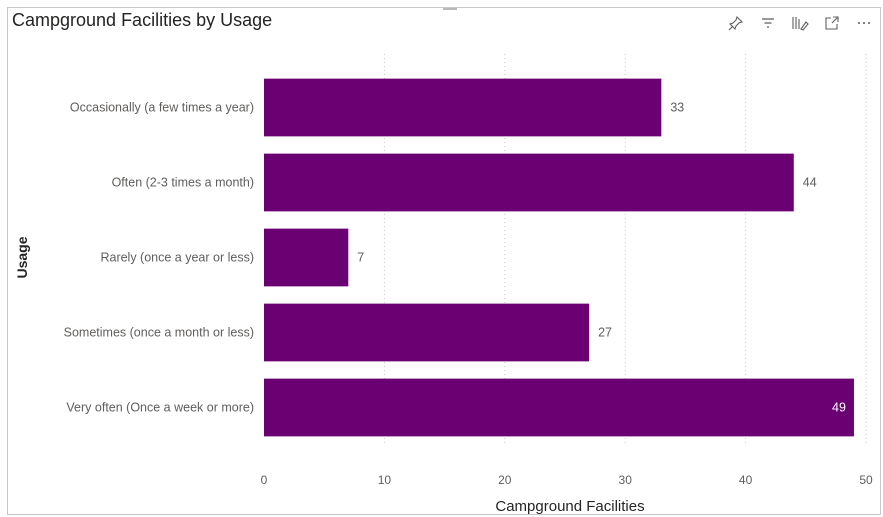 This screenshot has height=517, width=883. I want to click on x-tick-label: 10, so click(385, 480).